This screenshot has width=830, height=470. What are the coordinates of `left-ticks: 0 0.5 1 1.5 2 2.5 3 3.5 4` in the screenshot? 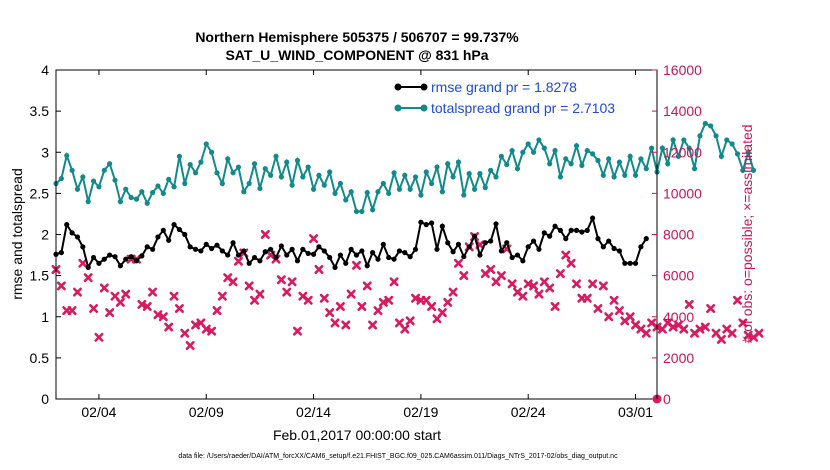 It's located at (45, 234).